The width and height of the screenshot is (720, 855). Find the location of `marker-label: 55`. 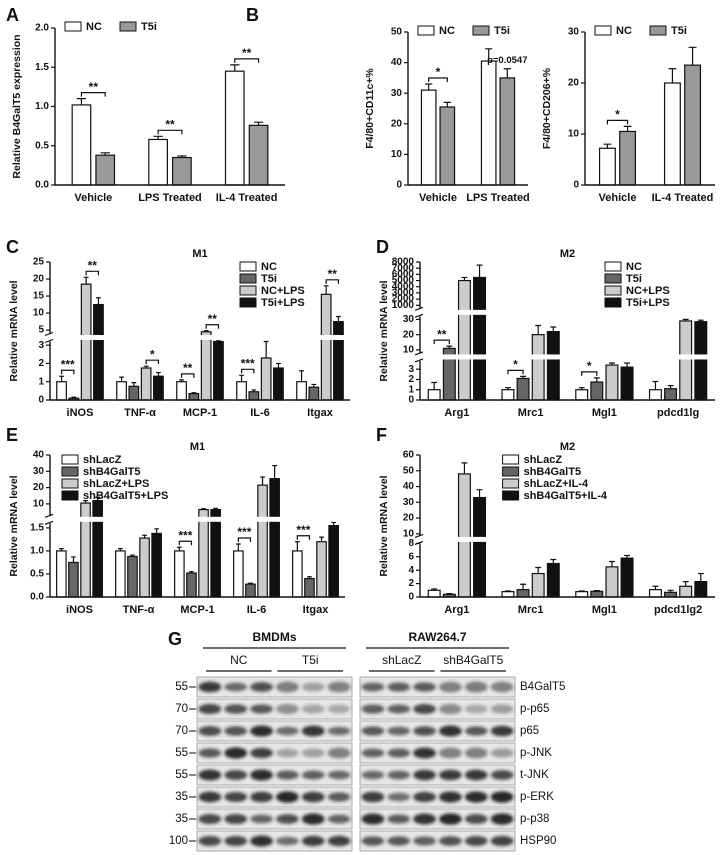

marker-label: 55 is located at coordinates (181, 753).